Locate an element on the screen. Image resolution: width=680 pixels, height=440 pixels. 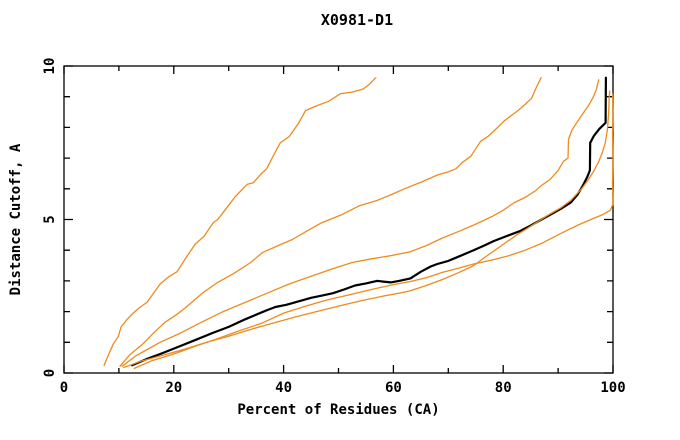
x-tick-label-0: 0 is located at coordinates (64, 388).